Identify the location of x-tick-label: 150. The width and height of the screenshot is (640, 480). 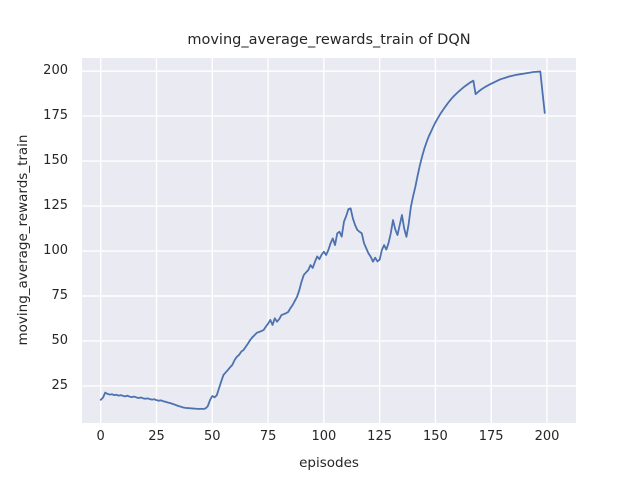
(435, 436).